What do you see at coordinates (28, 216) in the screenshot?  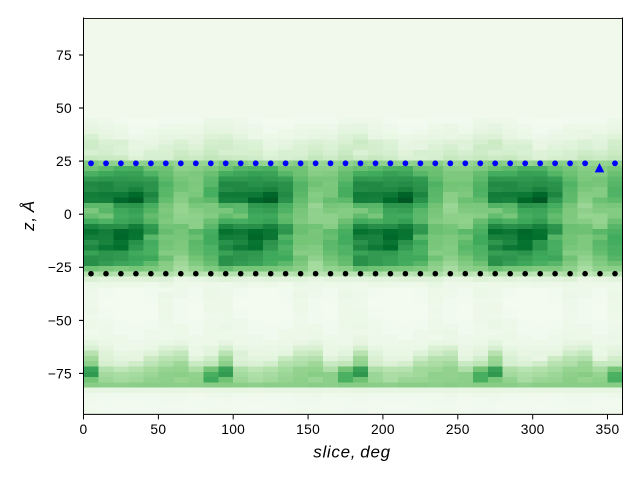 I see `svg-text: z, Å` at bounding box center [28, 216].